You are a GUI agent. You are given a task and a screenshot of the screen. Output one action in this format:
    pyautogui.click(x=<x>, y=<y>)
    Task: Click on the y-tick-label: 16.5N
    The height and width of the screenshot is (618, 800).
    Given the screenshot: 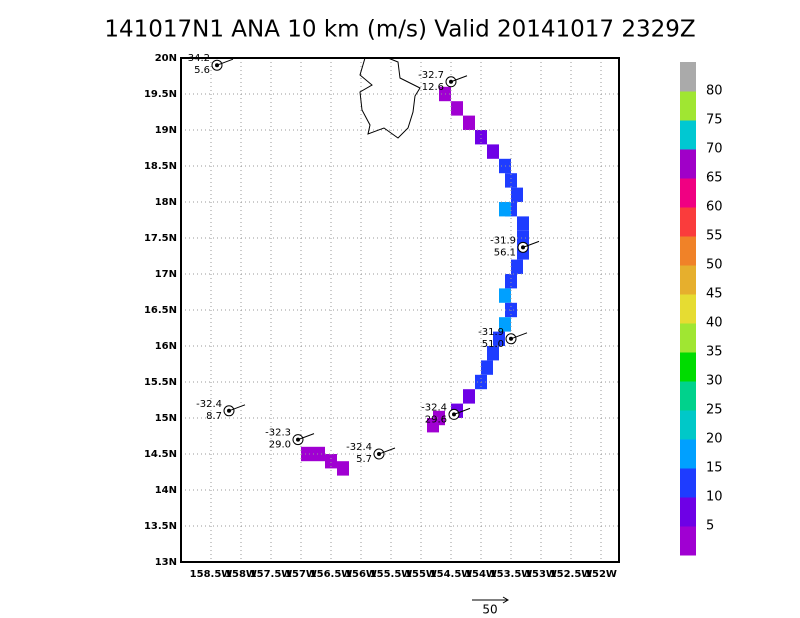 What is the action you would take?
    pyautogui.click(x=160, y=310)
    